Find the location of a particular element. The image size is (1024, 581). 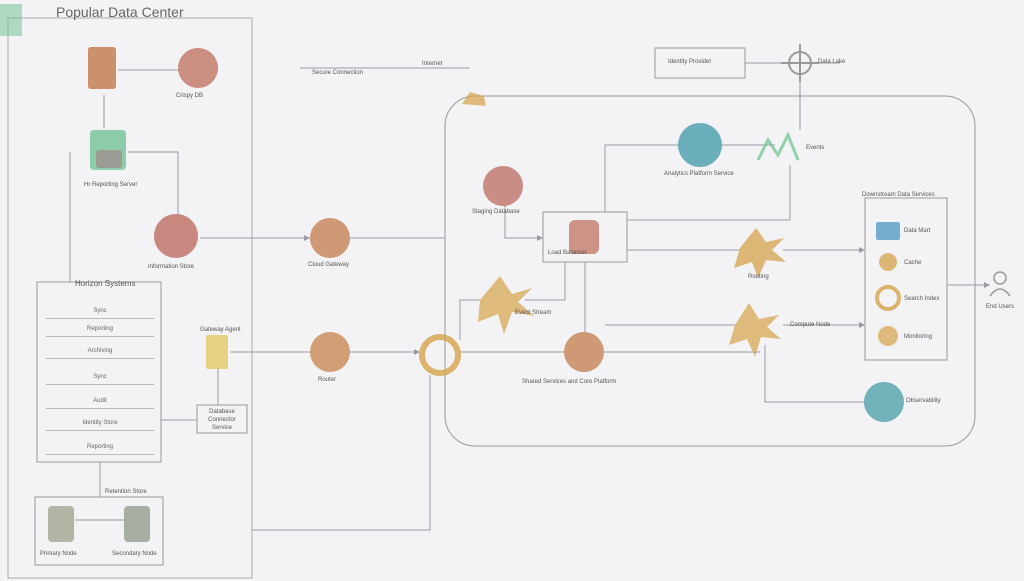

datacenter-icon is located at coordinates (11, 20).